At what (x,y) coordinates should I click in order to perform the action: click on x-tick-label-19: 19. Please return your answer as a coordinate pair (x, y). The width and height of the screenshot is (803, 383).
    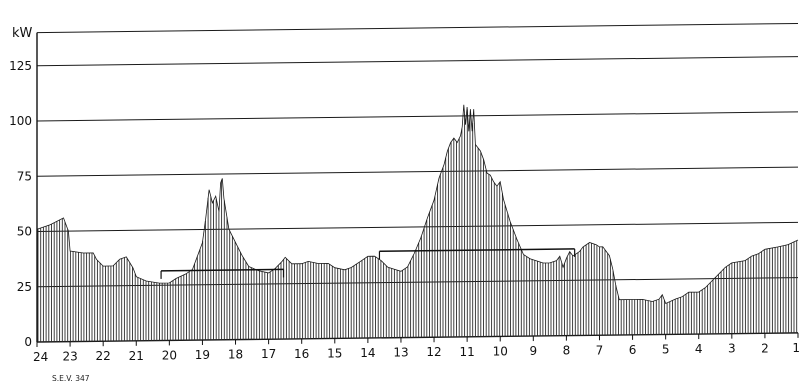
    Looking at the image, I should click on (202, 355).